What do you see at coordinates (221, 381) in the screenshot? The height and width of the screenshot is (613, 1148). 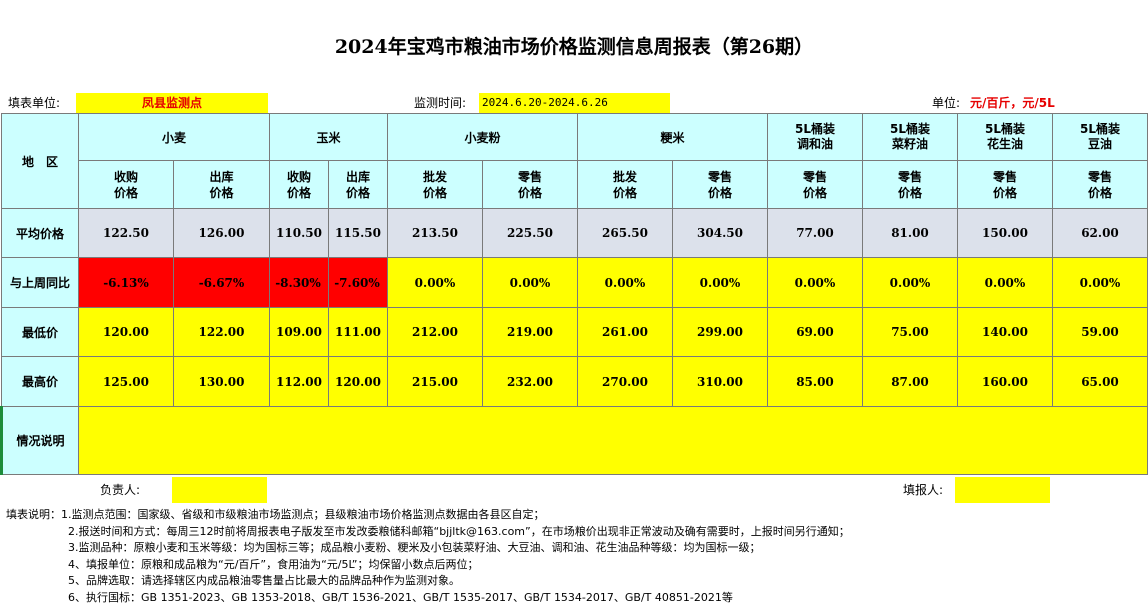 I see `max-cell: 130.00` at bounding box center [221, 381].